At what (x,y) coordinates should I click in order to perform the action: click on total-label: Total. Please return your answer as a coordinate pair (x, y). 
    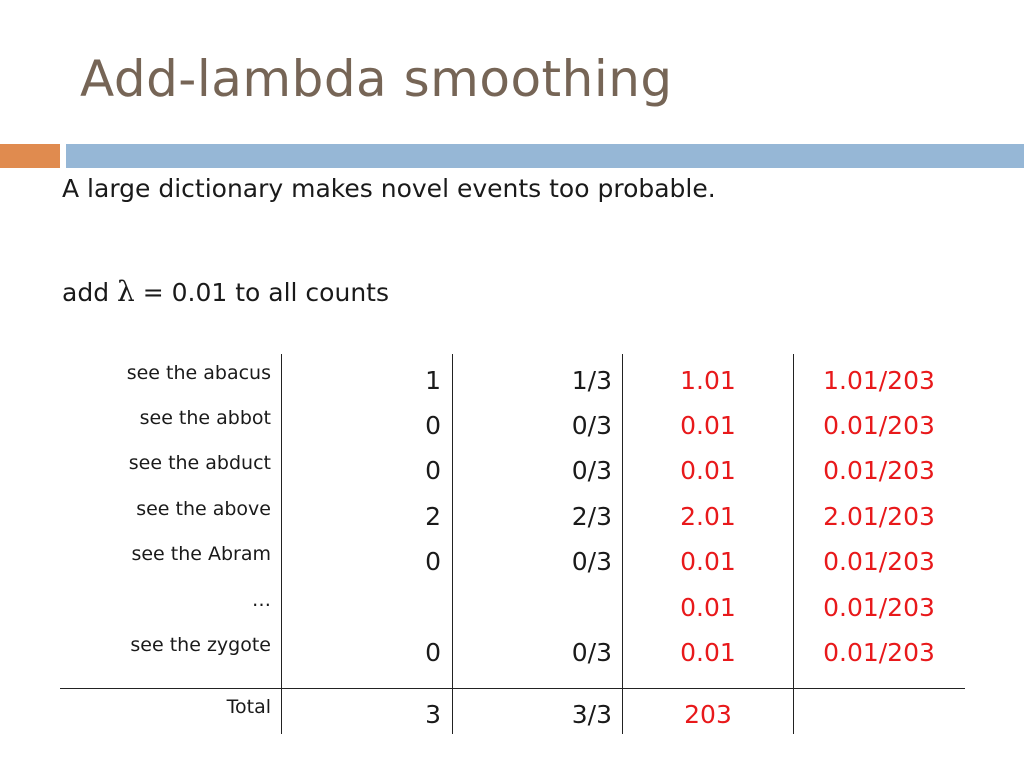
    Looking at the image, I should click on (248, 707).